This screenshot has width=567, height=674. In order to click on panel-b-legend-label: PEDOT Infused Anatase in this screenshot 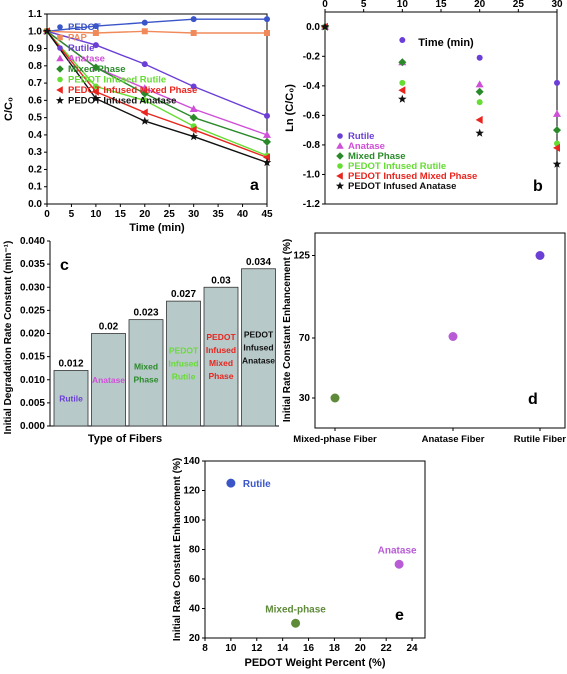, I will do `click(402, 186)`.